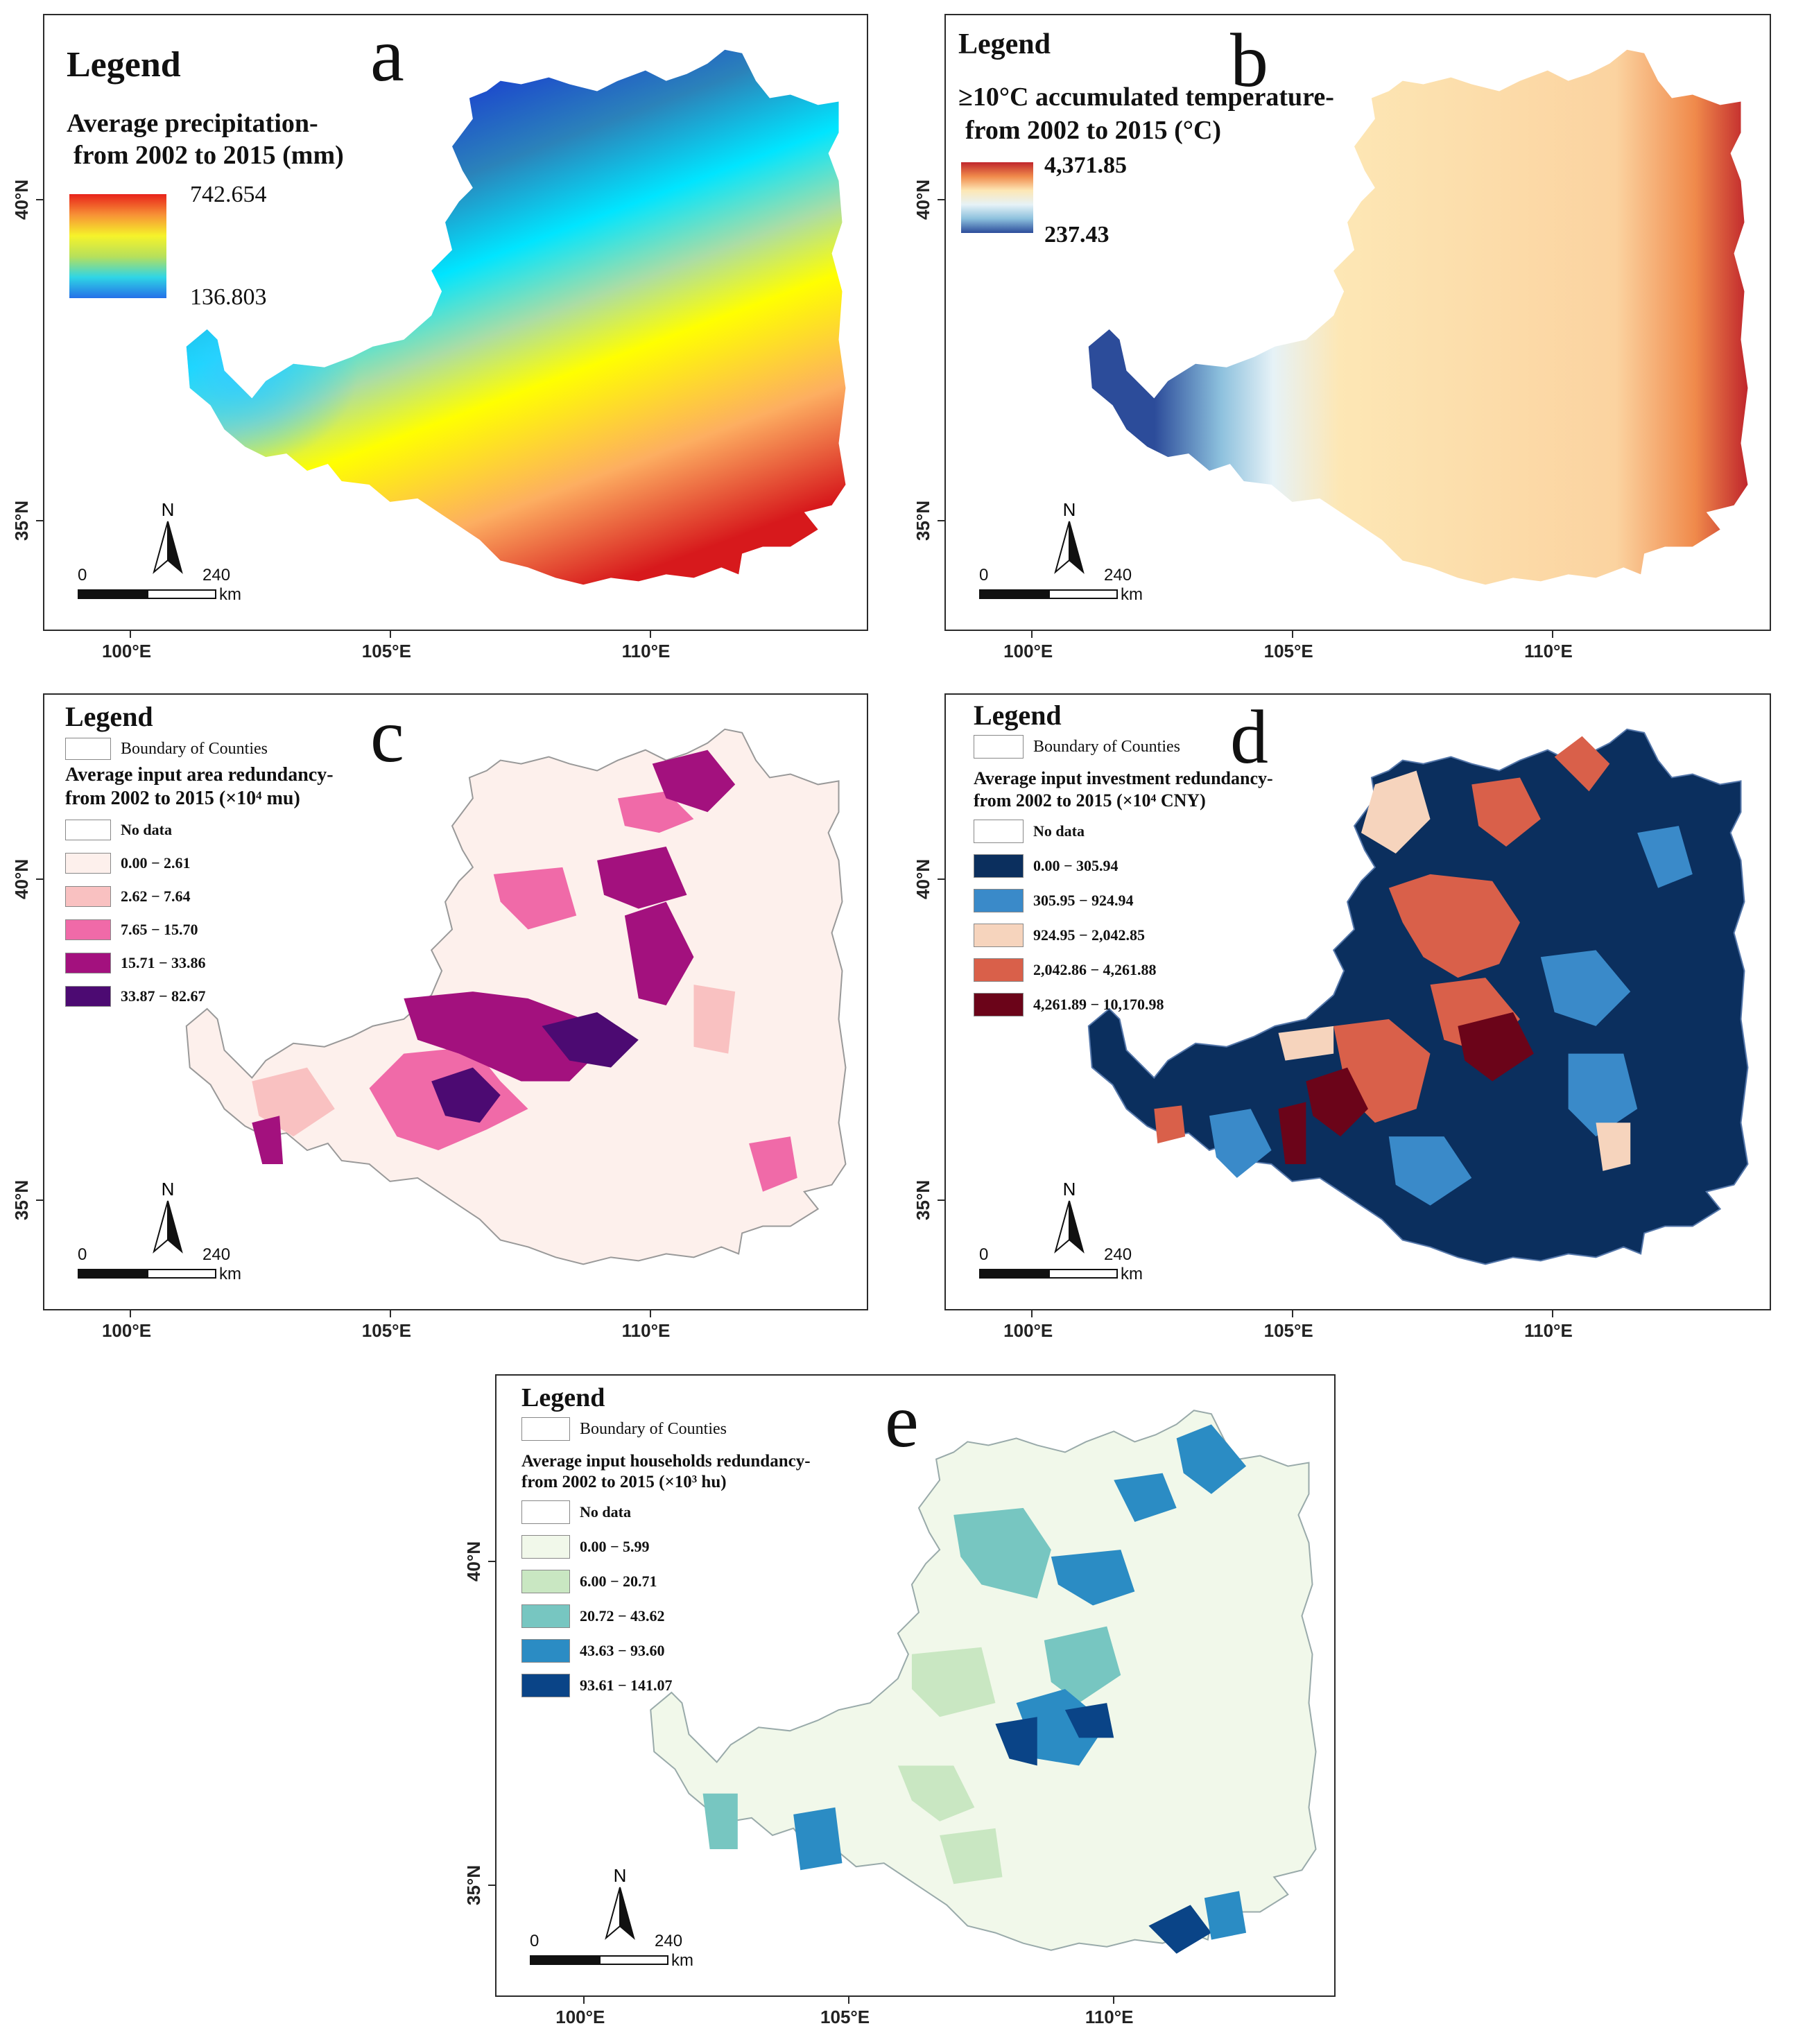 This screenshot has width=1796, height=2044. What do you see at coordinates (135, 996) in the screenshot?
I see `legend-class-row: 33.87 − 82.67` at bounding box center [135, 996].